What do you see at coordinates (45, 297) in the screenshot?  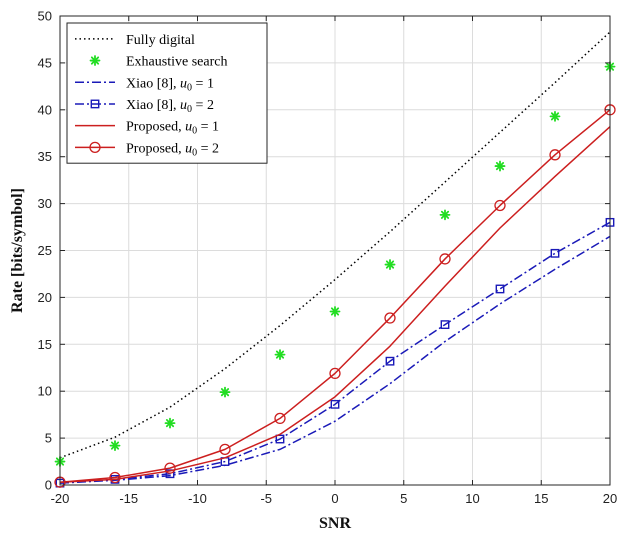 I see `y-tick-label: 20` at bounding box center [45, 297].